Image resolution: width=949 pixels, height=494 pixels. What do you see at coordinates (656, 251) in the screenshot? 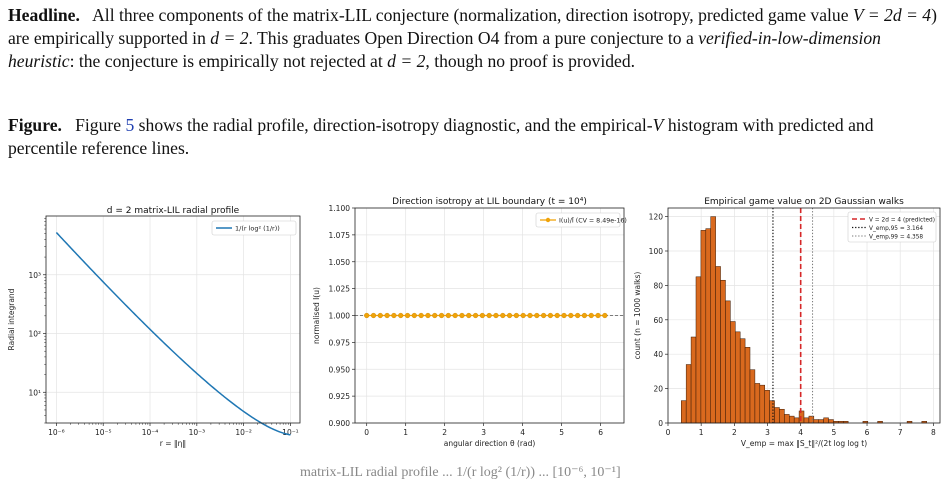
I see `tick-label-y: 100` at bounding box center [656, 251].